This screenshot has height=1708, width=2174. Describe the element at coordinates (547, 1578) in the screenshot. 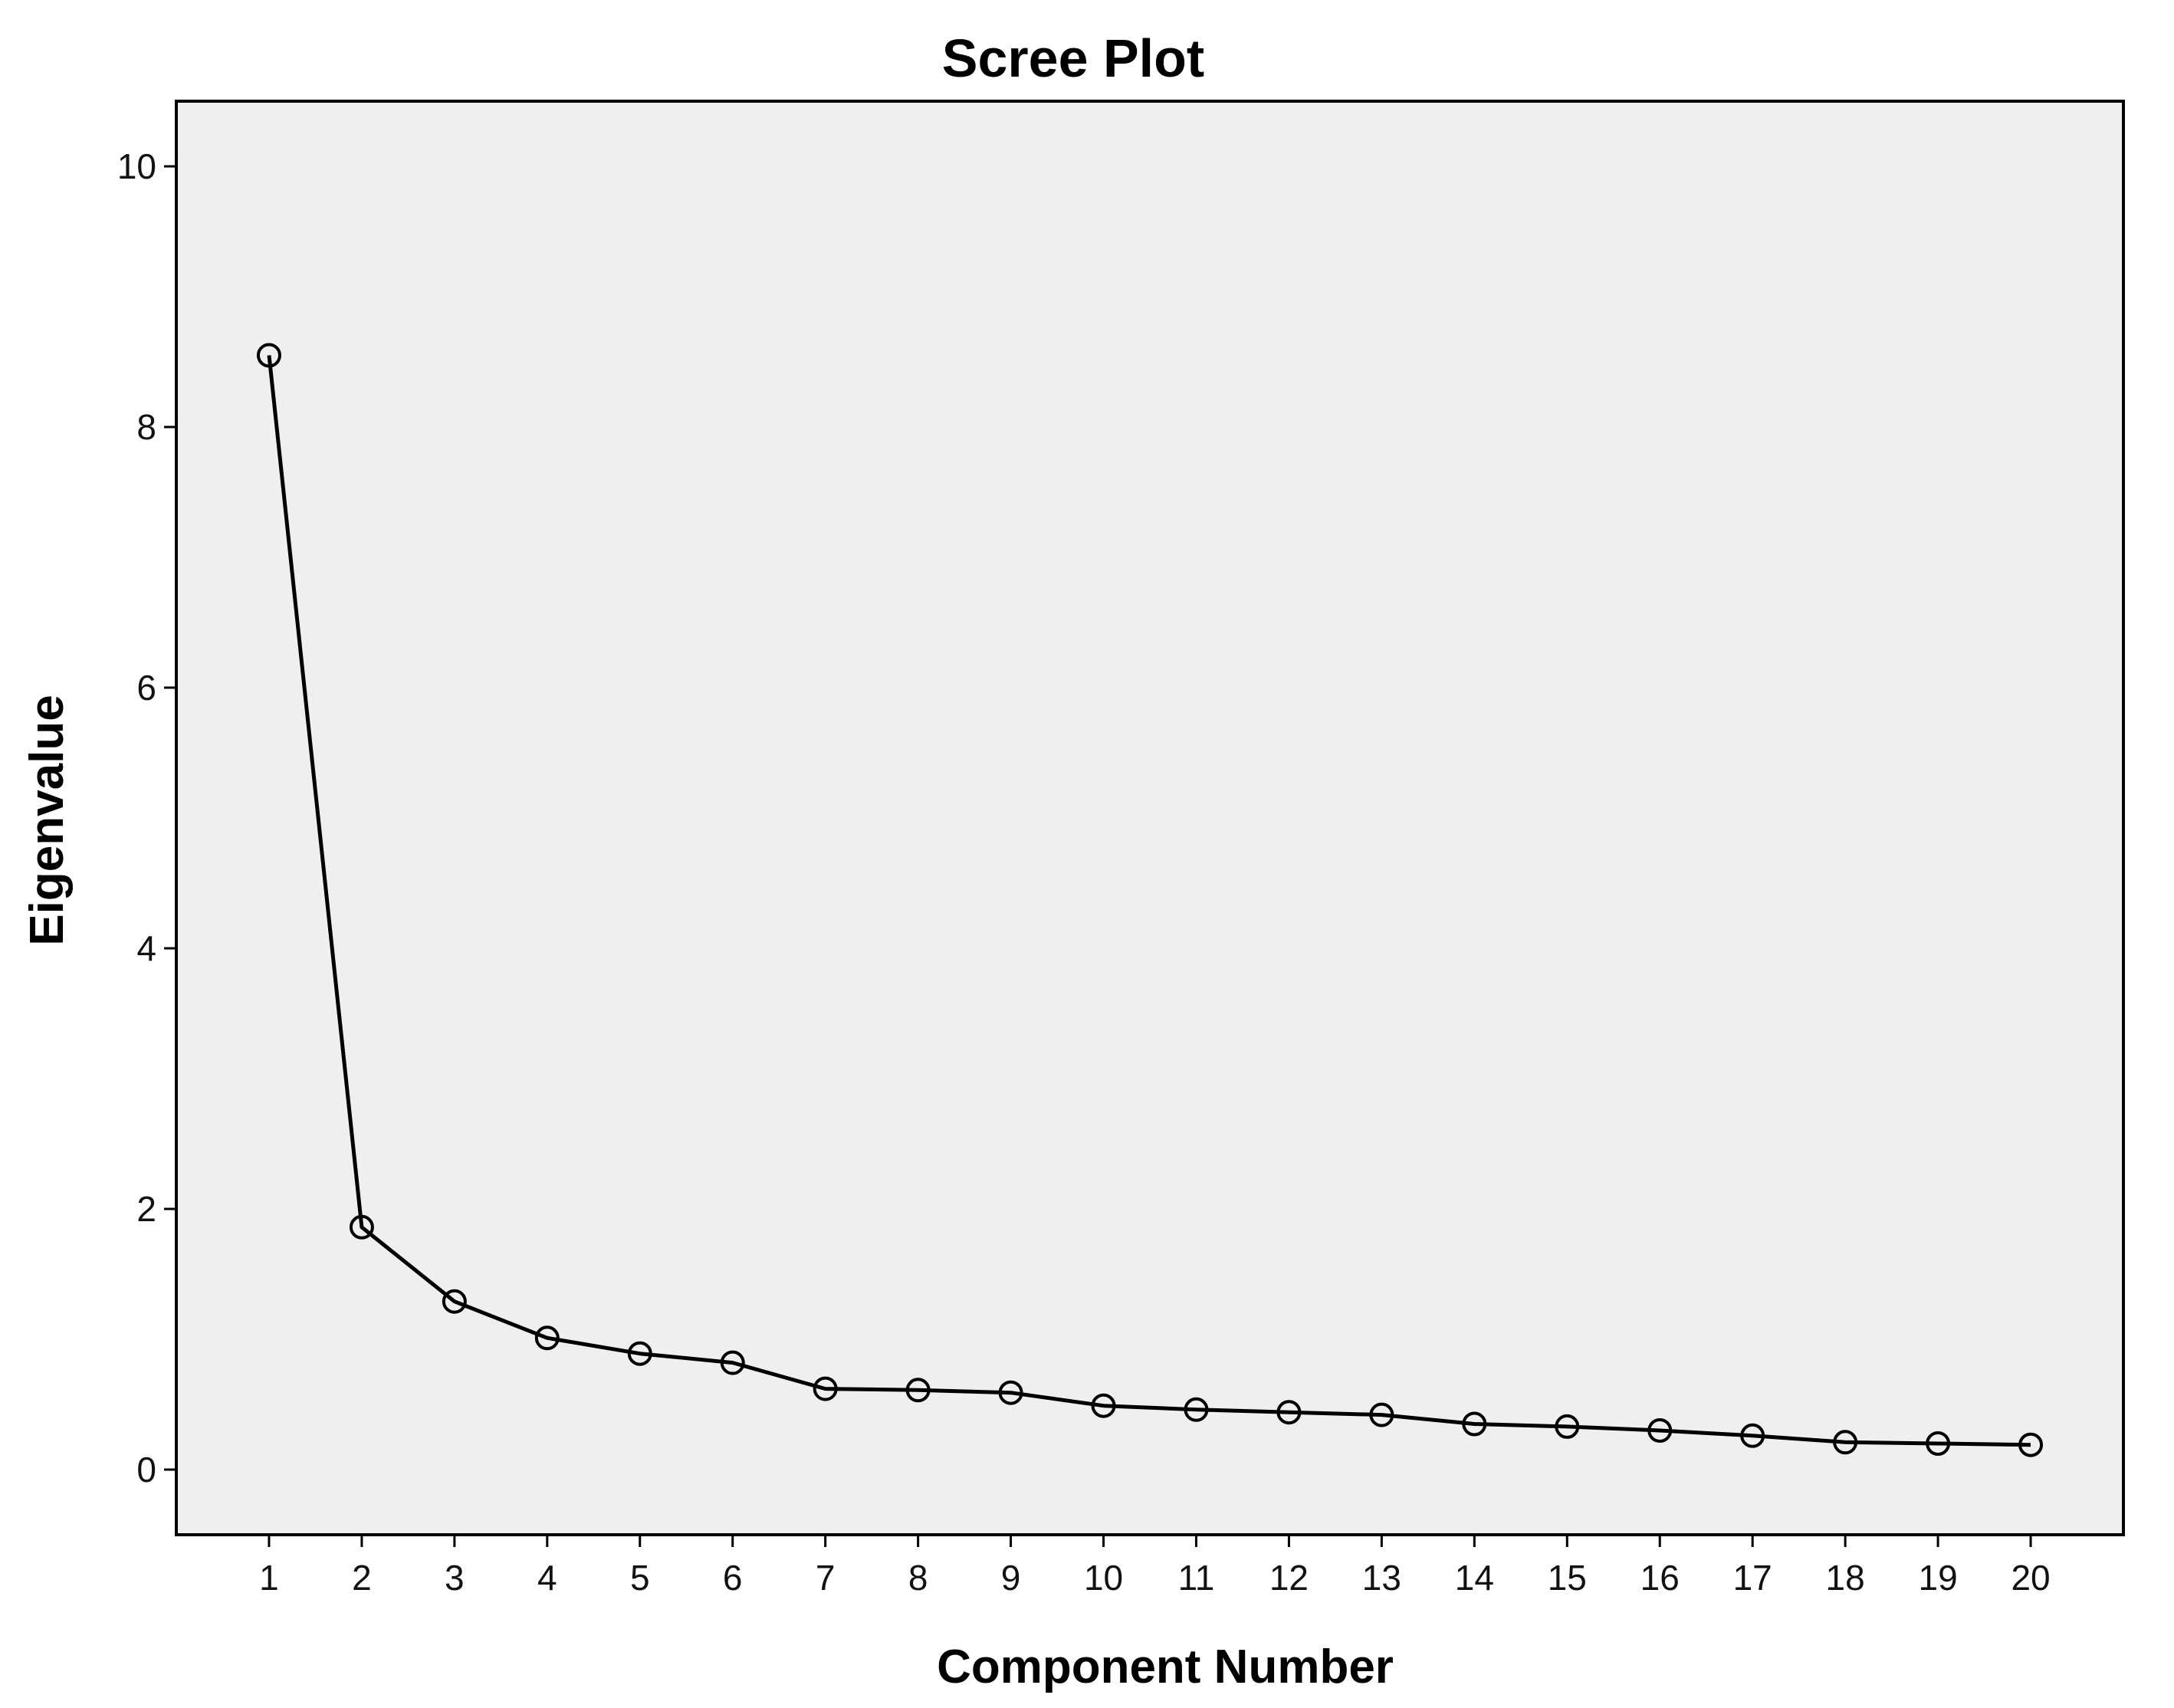

I see `x-tick-label: 4` at that location.